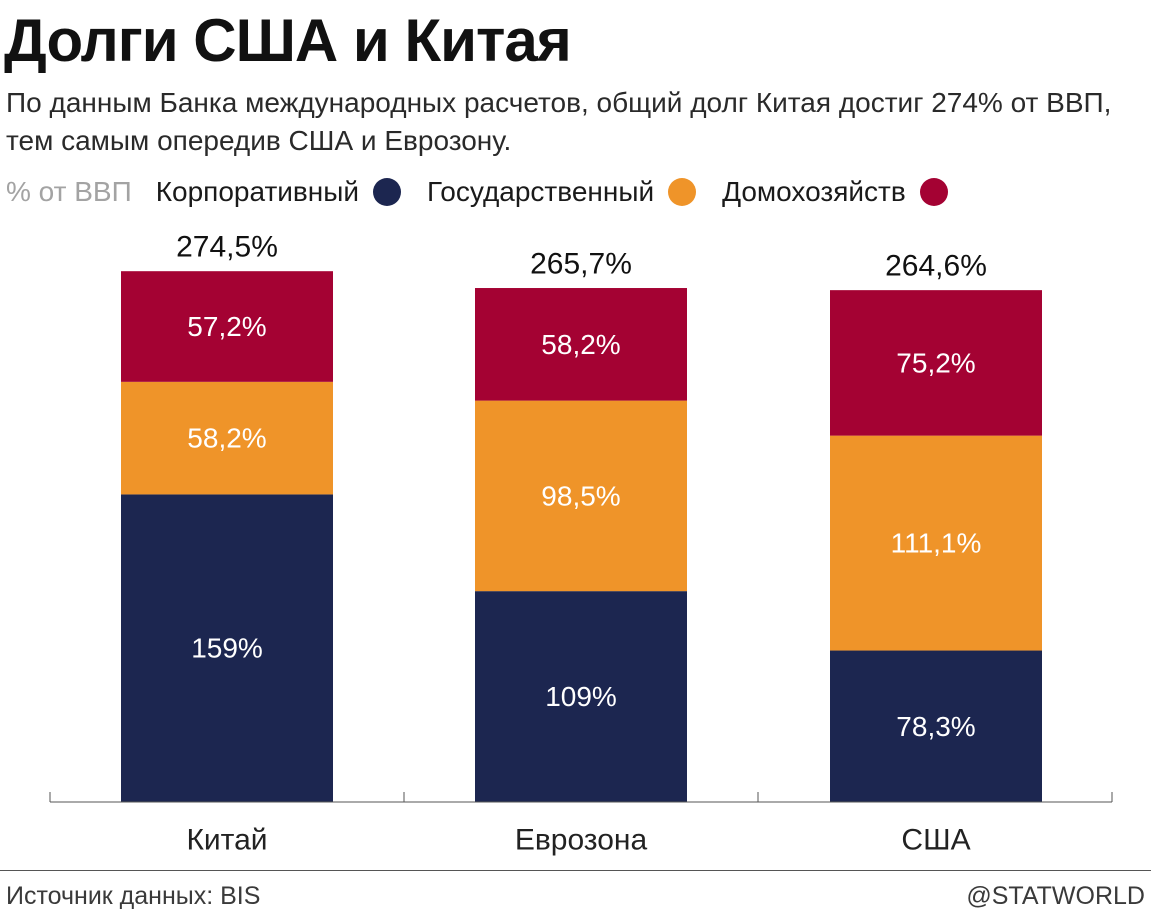 Image resolution: width=1151 pixels, height=920 pixels. I want to click on credit-handle: @STATWORLD, so click(1055, 896).